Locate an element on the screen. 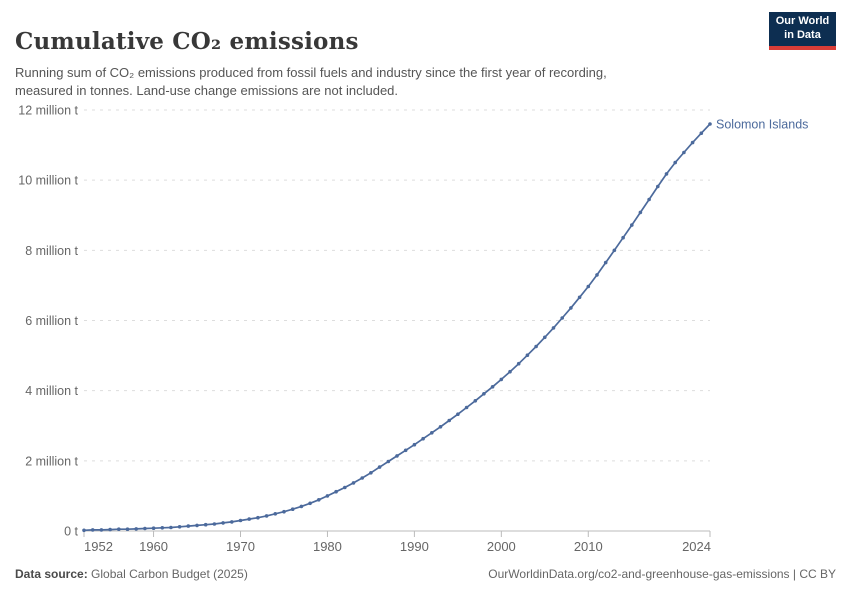 This screenshot has height=600, width=850. owid-logo-line2: in Data is located at coordinates (802, 35).